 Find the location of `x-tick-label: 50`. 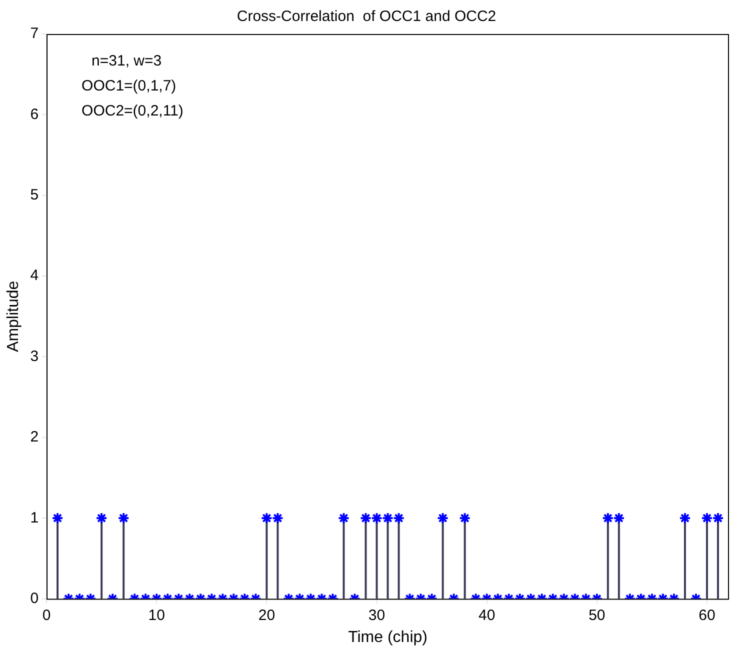

x-tick-label: 50 is located at coordinates (597, 615).